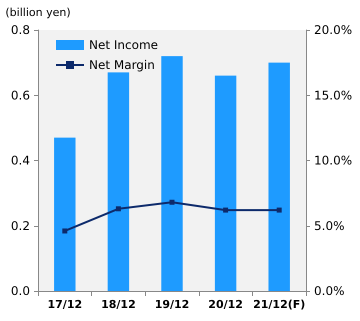 The image size is (360, 321). What do you see at coordinates (38, 12) in the screenshot?
I see `y-axis-title: (billion yen)` at bounding box center [38, 12].